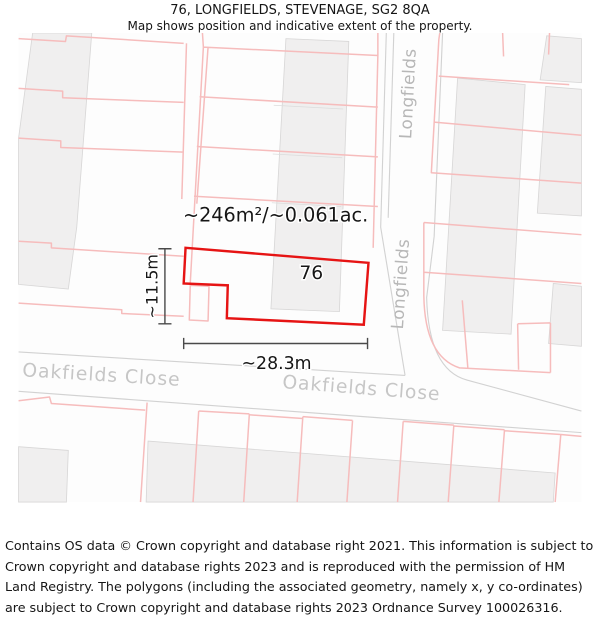 This screenshot has height=625, width=600. Describe the element at coordinates (565, 315) in the screenshot. I see `building-right-c` at that location.